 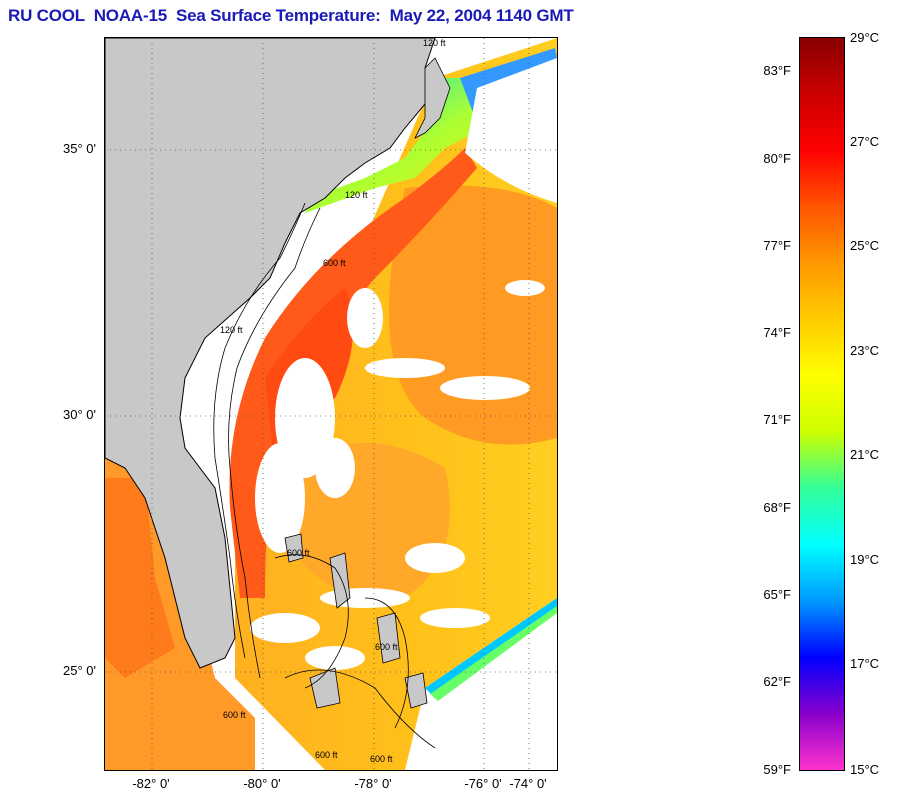 What do you see at coordinates (777, 70) in the screenshot?
I see `colorbar-f-label: 83°F` at bounding box center [777, 70].